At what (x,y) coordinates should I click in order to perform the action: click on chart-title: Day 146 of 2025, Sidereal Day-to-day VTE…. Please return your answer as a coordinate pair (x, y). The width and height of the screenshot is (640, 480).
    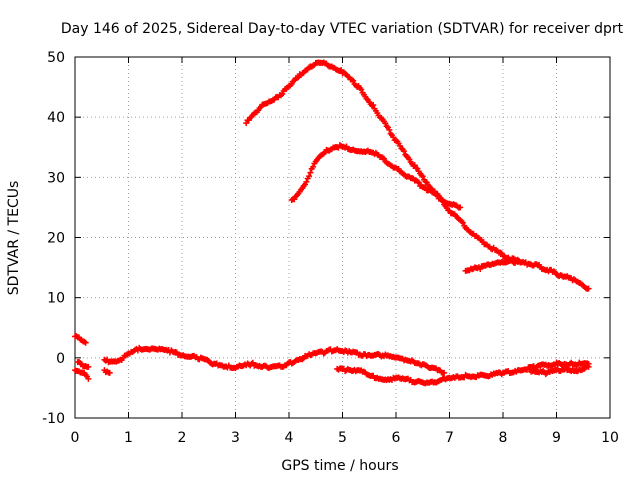
    Looking at the image, I should click on (342, 29).